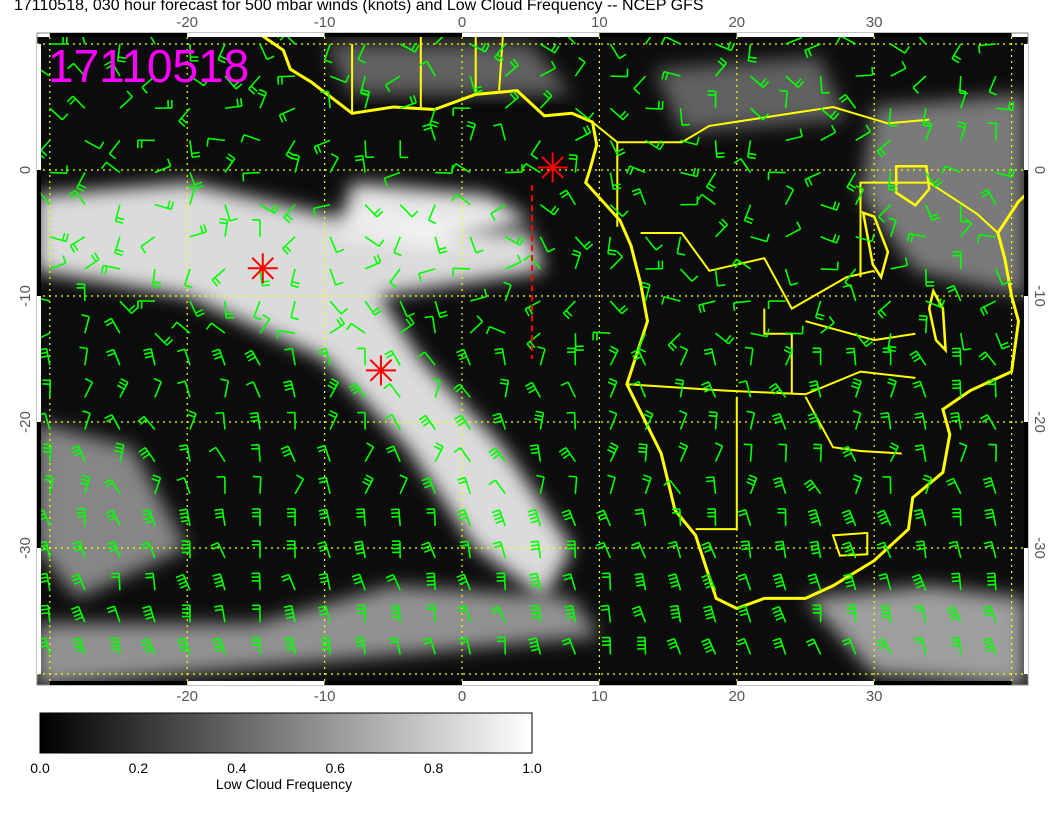 The width and height of the screenshot is (1056, 816). Describe the element at coordinates (599, 22) in the screenshot. I see `lon-tick-top: 10` at that location.